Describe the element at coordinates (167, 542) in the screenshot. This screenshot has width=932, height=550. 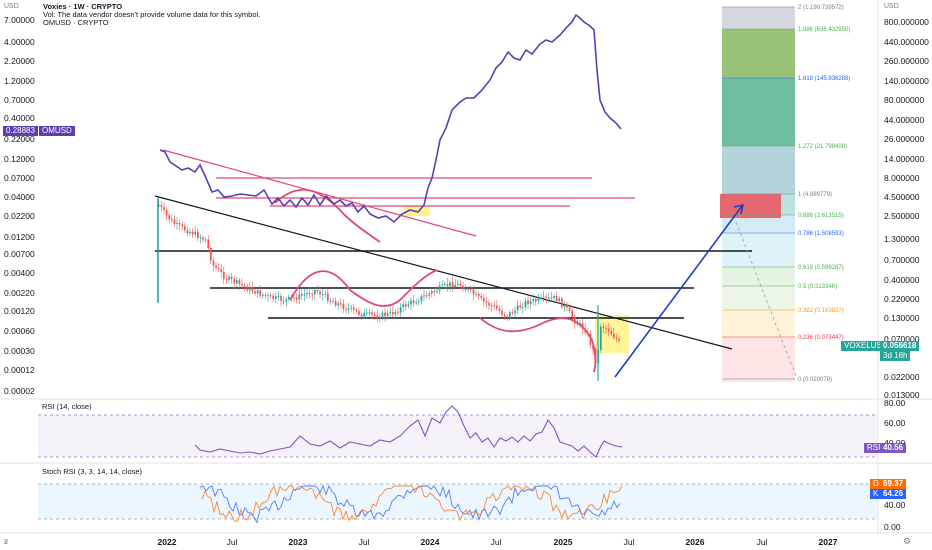
I see `time-tick-label: 2022` at that location.